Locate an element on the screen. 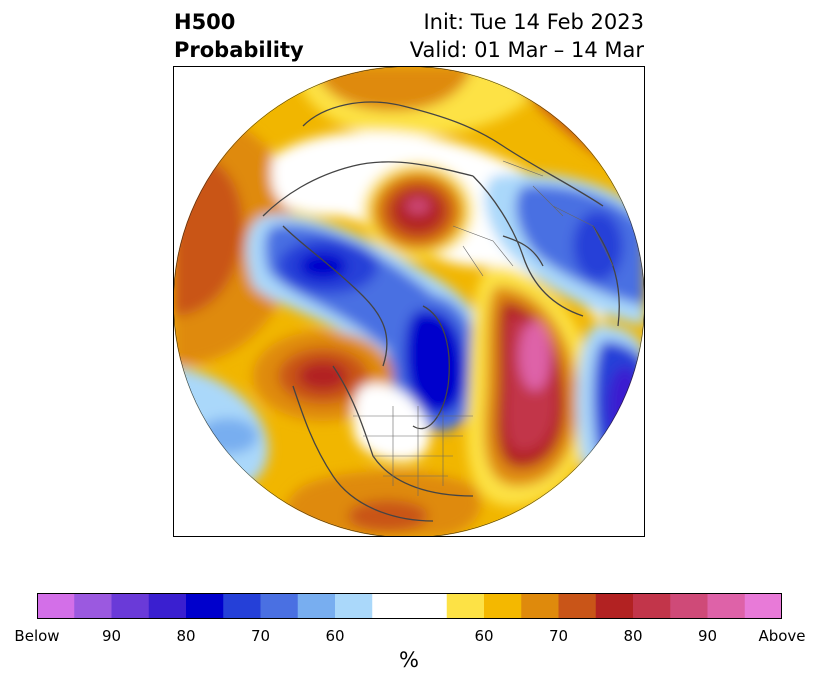 The height and width of the screenshot is (686, 819). init-date: Init: Tue 14 Feb 2023 is located at coordinates (533, 22).